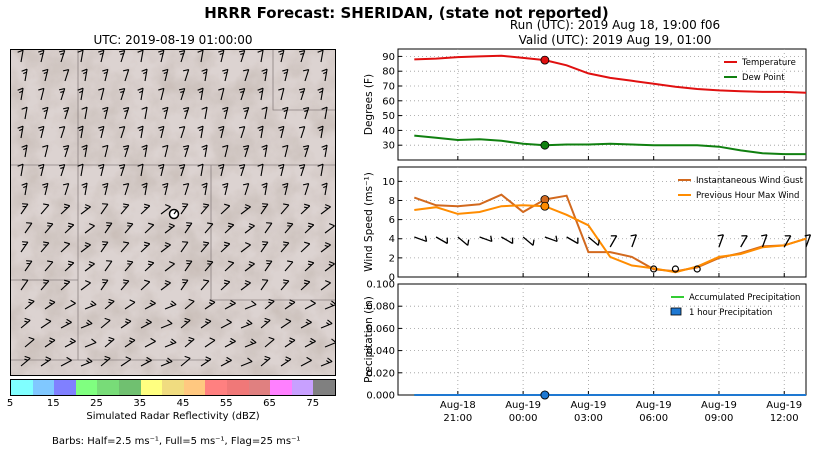  What do you see at coordinates (744, 298) in the screenshot?
I see `legend-label: Accumulated Precipitation` at bounding box center [744, 298].